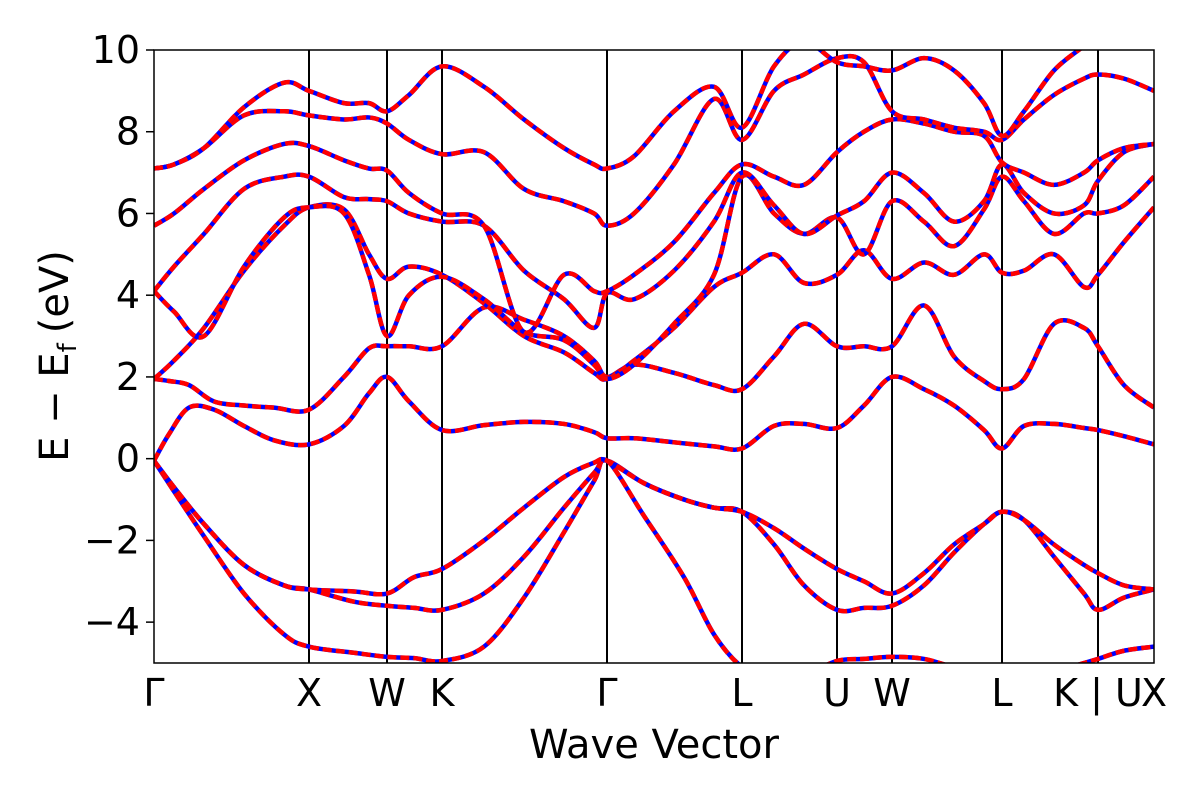 Image resolution: width=1200 pixels, height=800 pixels. What do you see at coordinates (119, 336) in the screenshot?
I see `y-axis-ticks: 10 8 6 4 2 0 −2 −4` at bounding box center [119, 336].